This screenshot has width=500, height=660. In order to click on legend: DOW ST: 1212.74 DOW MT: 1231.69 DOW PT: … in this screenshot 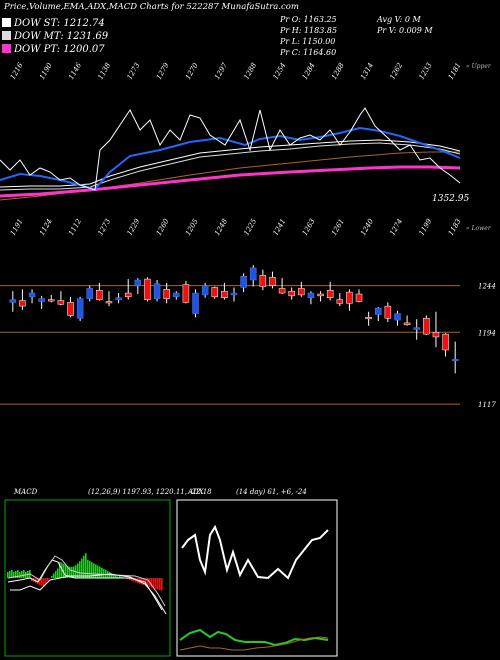, I will do `click(55, 36)`.